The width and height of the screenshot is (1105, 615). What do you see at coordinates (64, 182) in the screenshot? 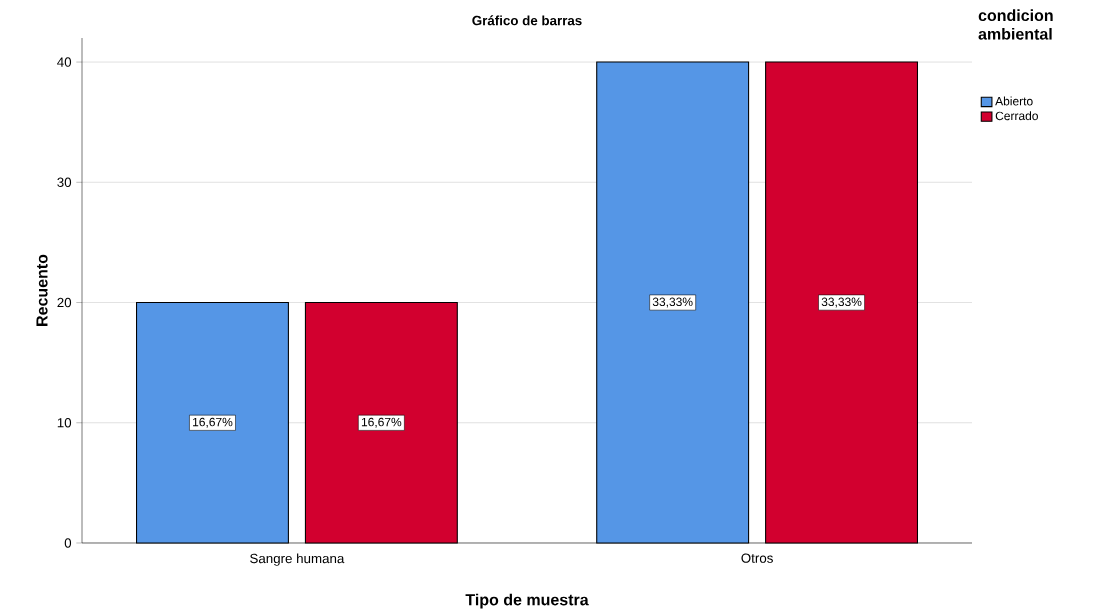
I see `y-tick-label: 30` at bounding box center [64, 182].